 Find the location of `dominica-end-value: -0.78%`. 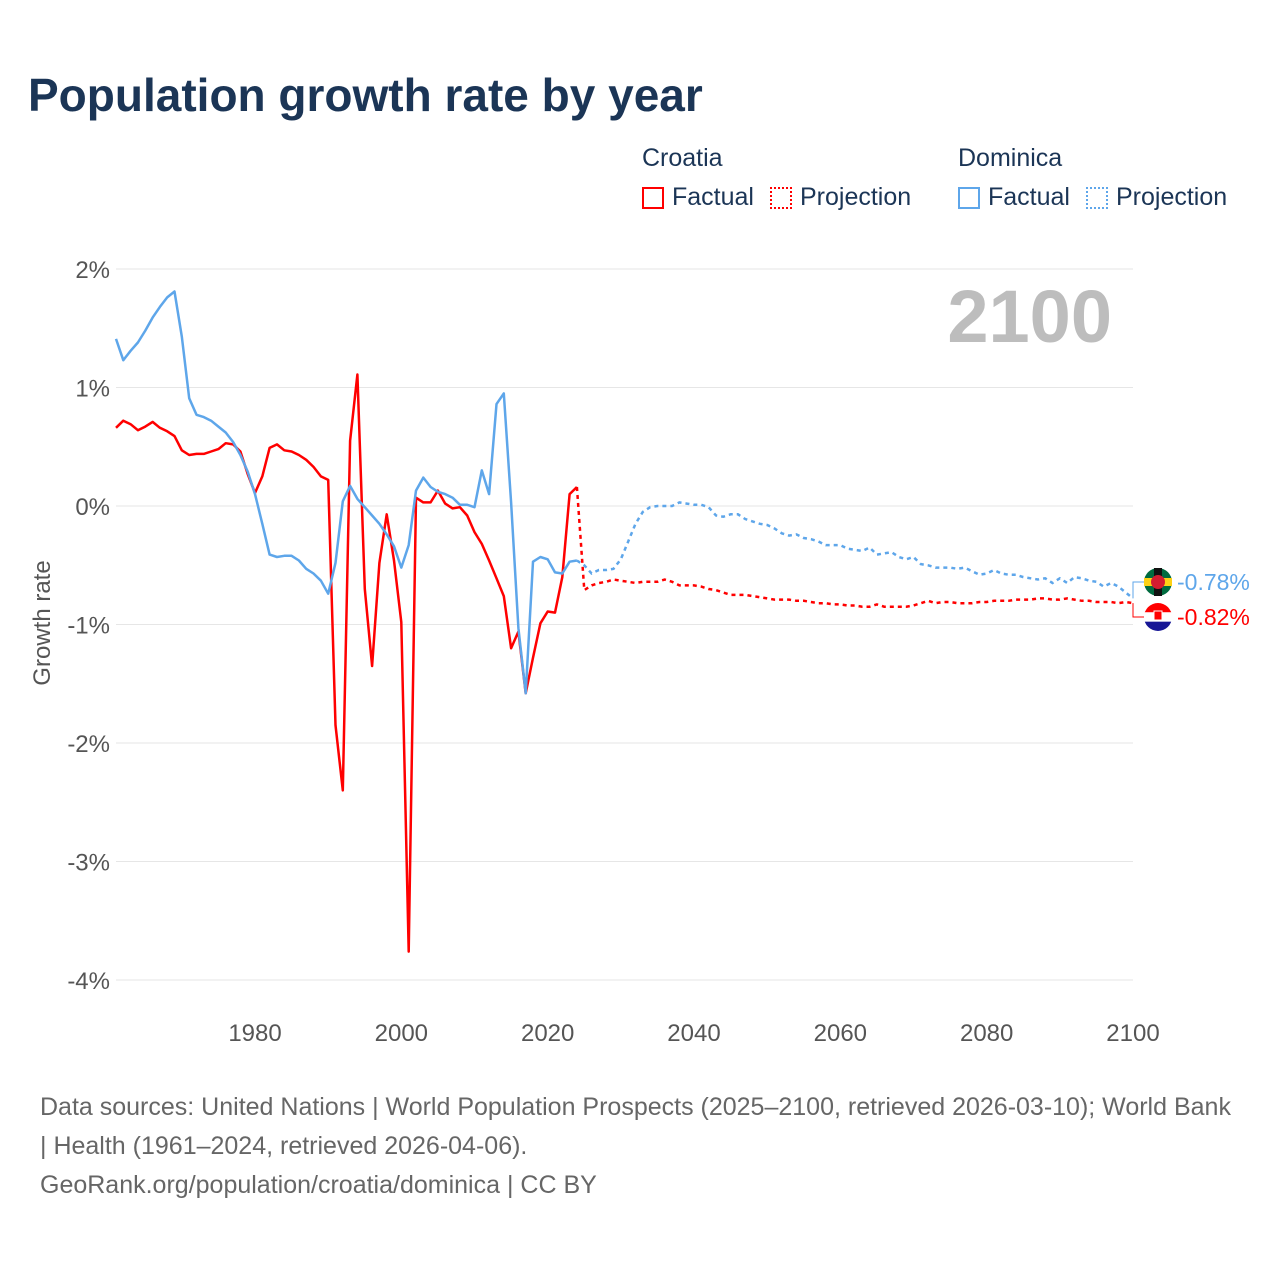

dominica-end-value: -0.78% is located at coordinates (1213, 582).